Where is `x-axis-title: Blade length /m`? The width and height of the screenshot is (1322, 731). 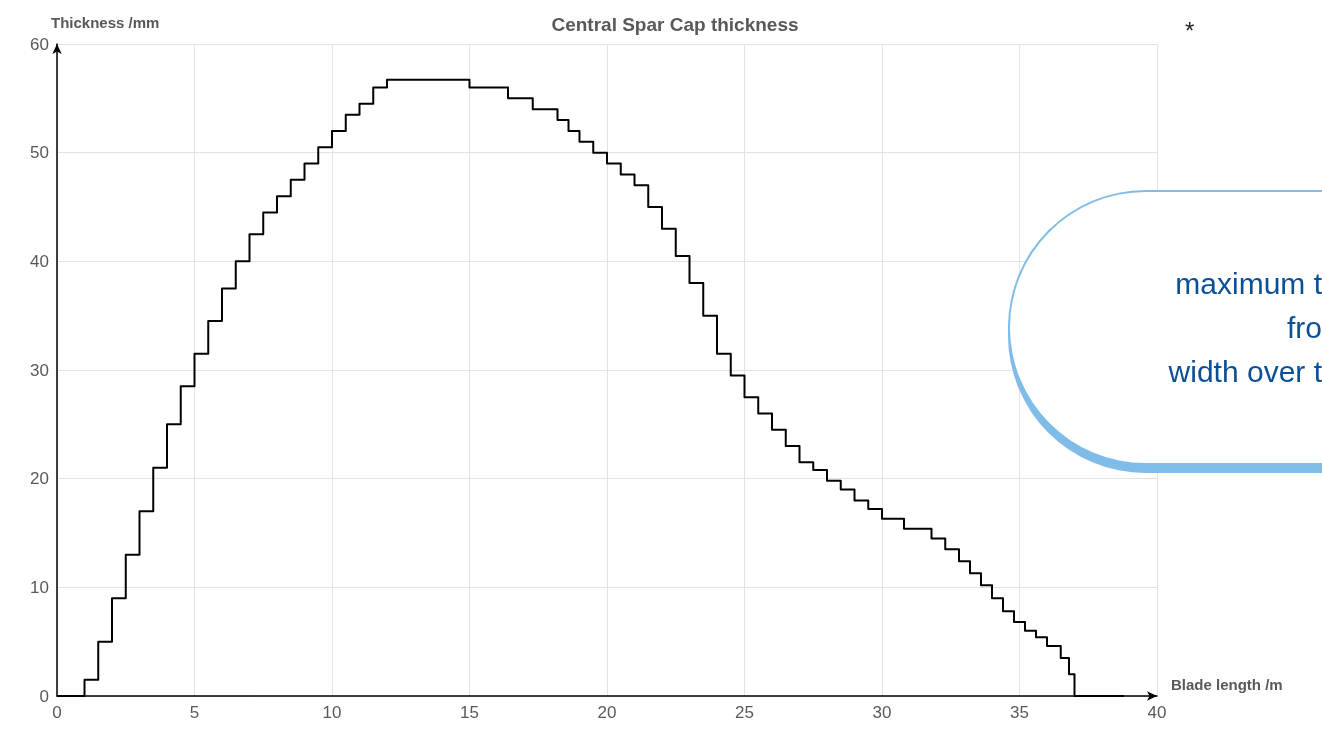 x-axis-title: Blade length /m is located at coordinates (1227, 684).